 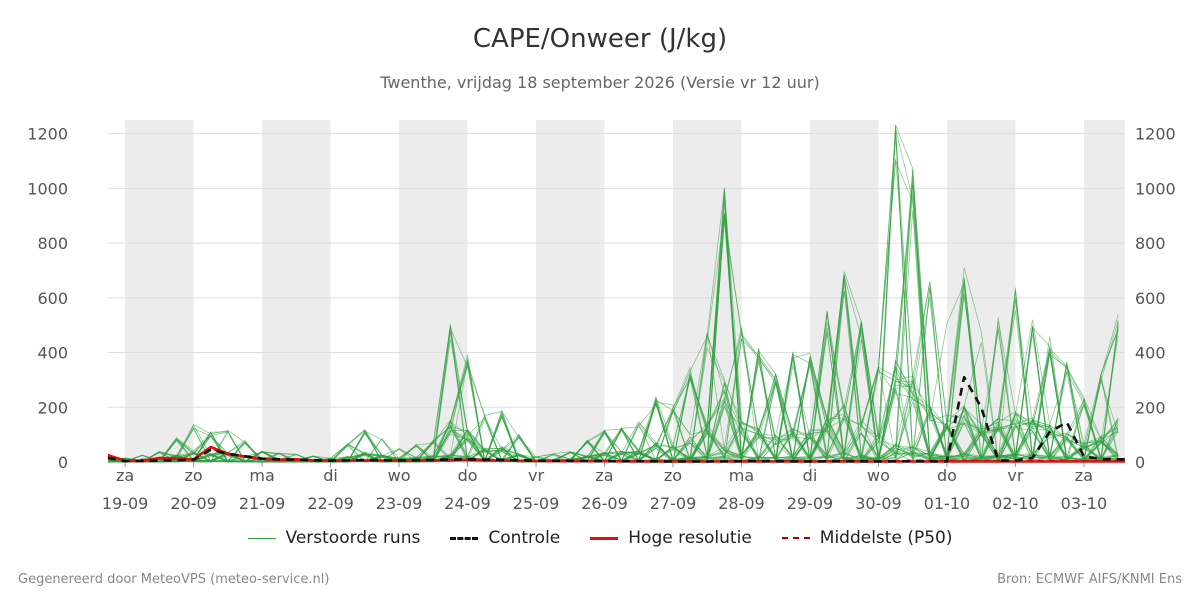 I want to click on x-tick-date: 02-10, so click(x=1015, y=503).